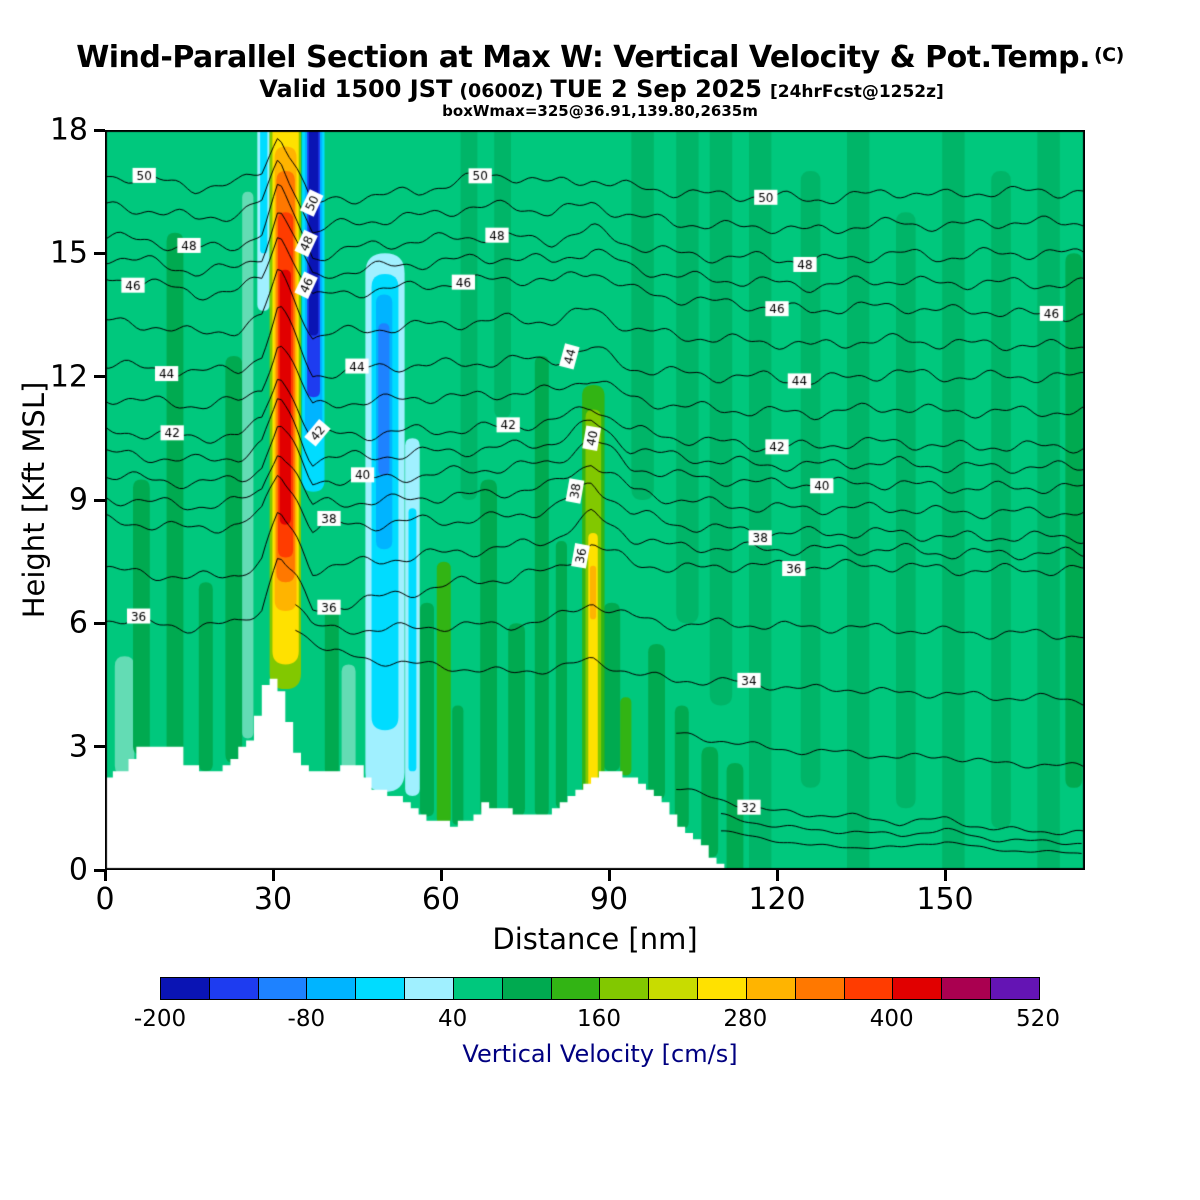 The height and width of the screenshot is (1200, 1200). What do you see at coordinates (595, 939) in the screenshot?
I see `x-axis-label: Distance [nm]` at bounding box center [595, 939].